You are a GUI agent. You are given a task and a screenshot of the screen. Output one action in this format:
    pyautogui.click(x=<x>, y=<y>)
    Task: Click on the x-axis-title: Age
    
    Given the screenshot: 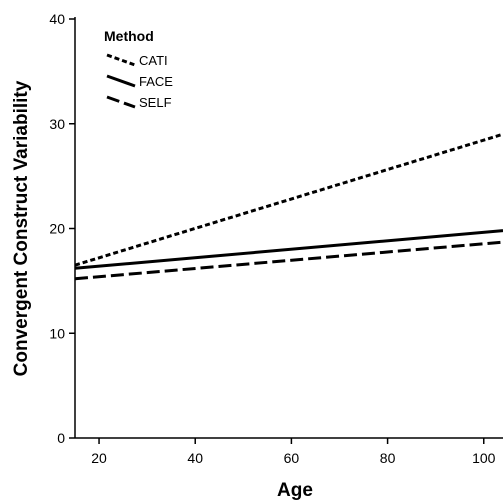 What is the action you would take?
    pyautogui.click(x=295, y=490)
    